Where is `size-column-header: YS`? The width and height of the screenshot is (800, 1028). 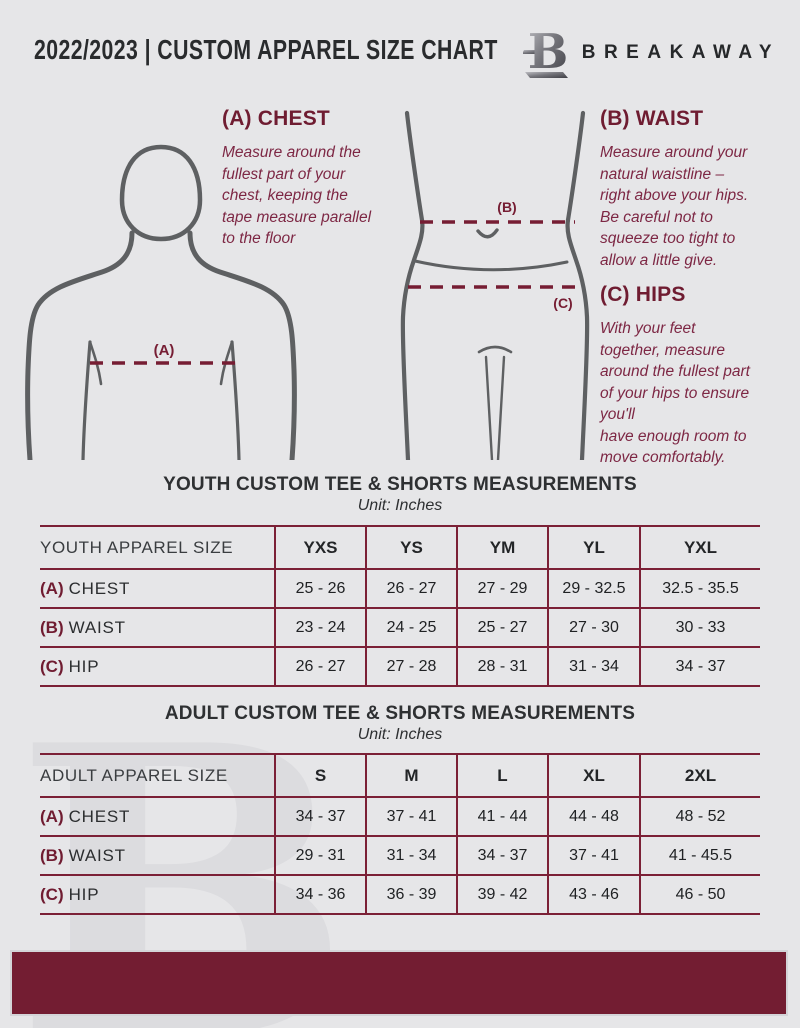 size-column-header: YS is located at coordinates (411, 547).